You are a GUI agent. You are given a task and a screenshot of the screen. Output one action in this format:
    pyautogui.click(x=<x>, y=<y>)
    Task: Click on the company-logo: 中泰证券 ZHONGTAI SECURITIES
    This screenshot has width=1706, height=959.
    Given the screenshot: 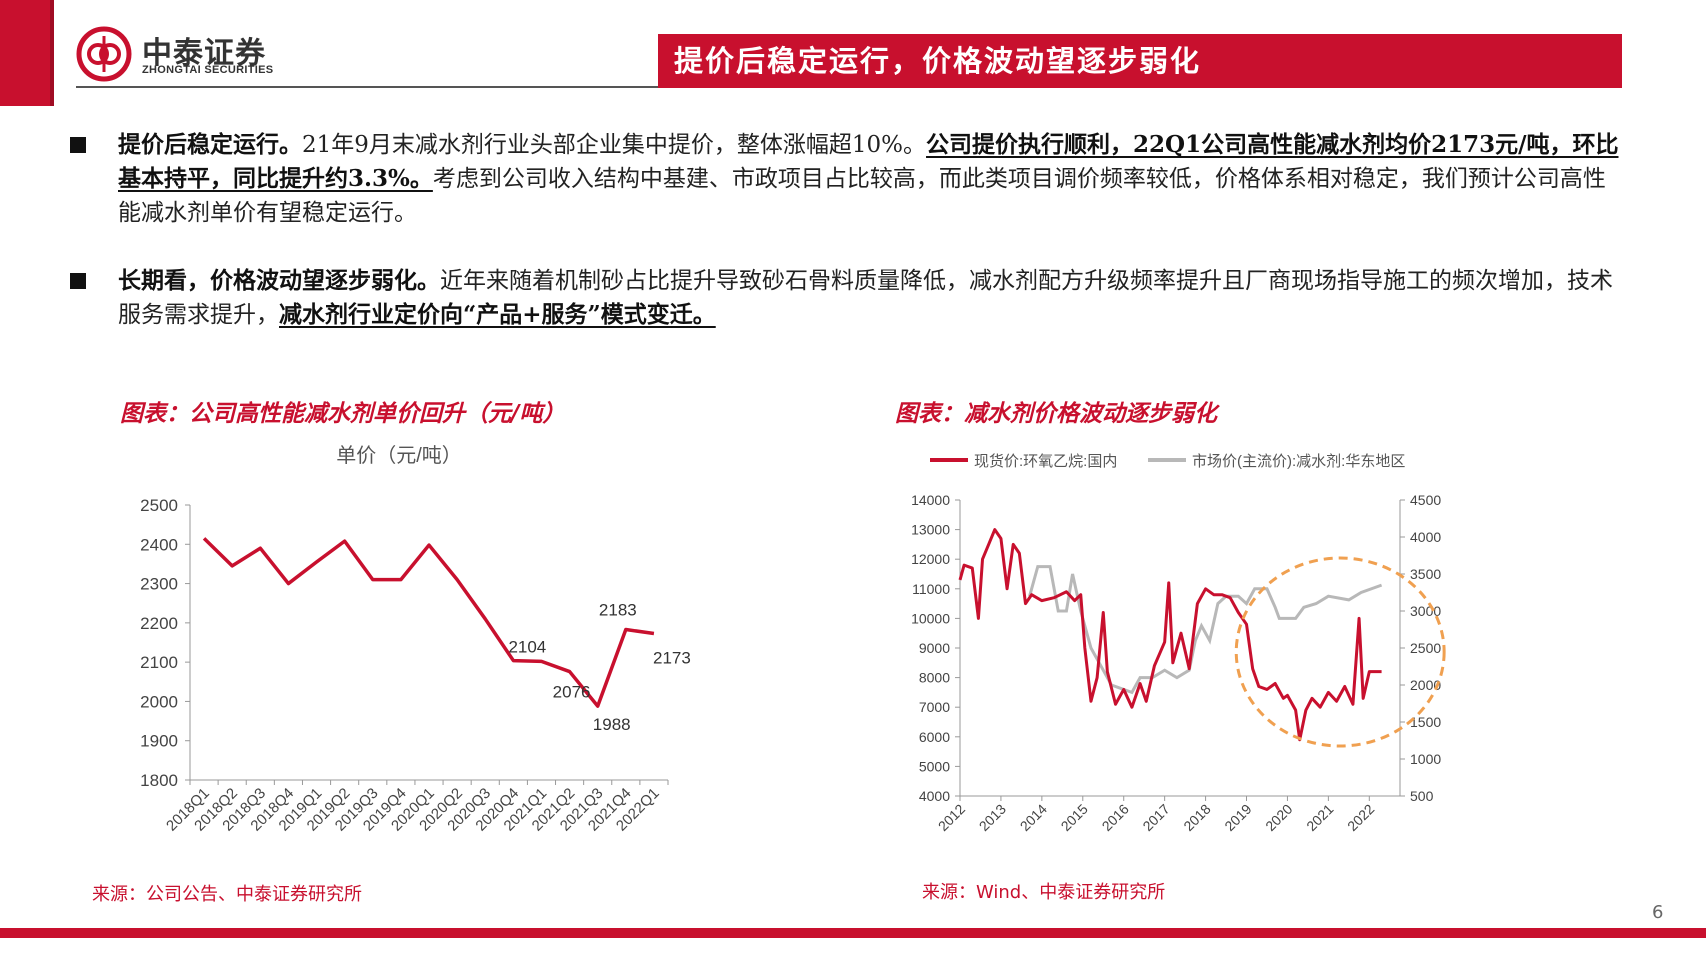 What is the action you would take?
    pyautogui.click(x=196, y=55)
    